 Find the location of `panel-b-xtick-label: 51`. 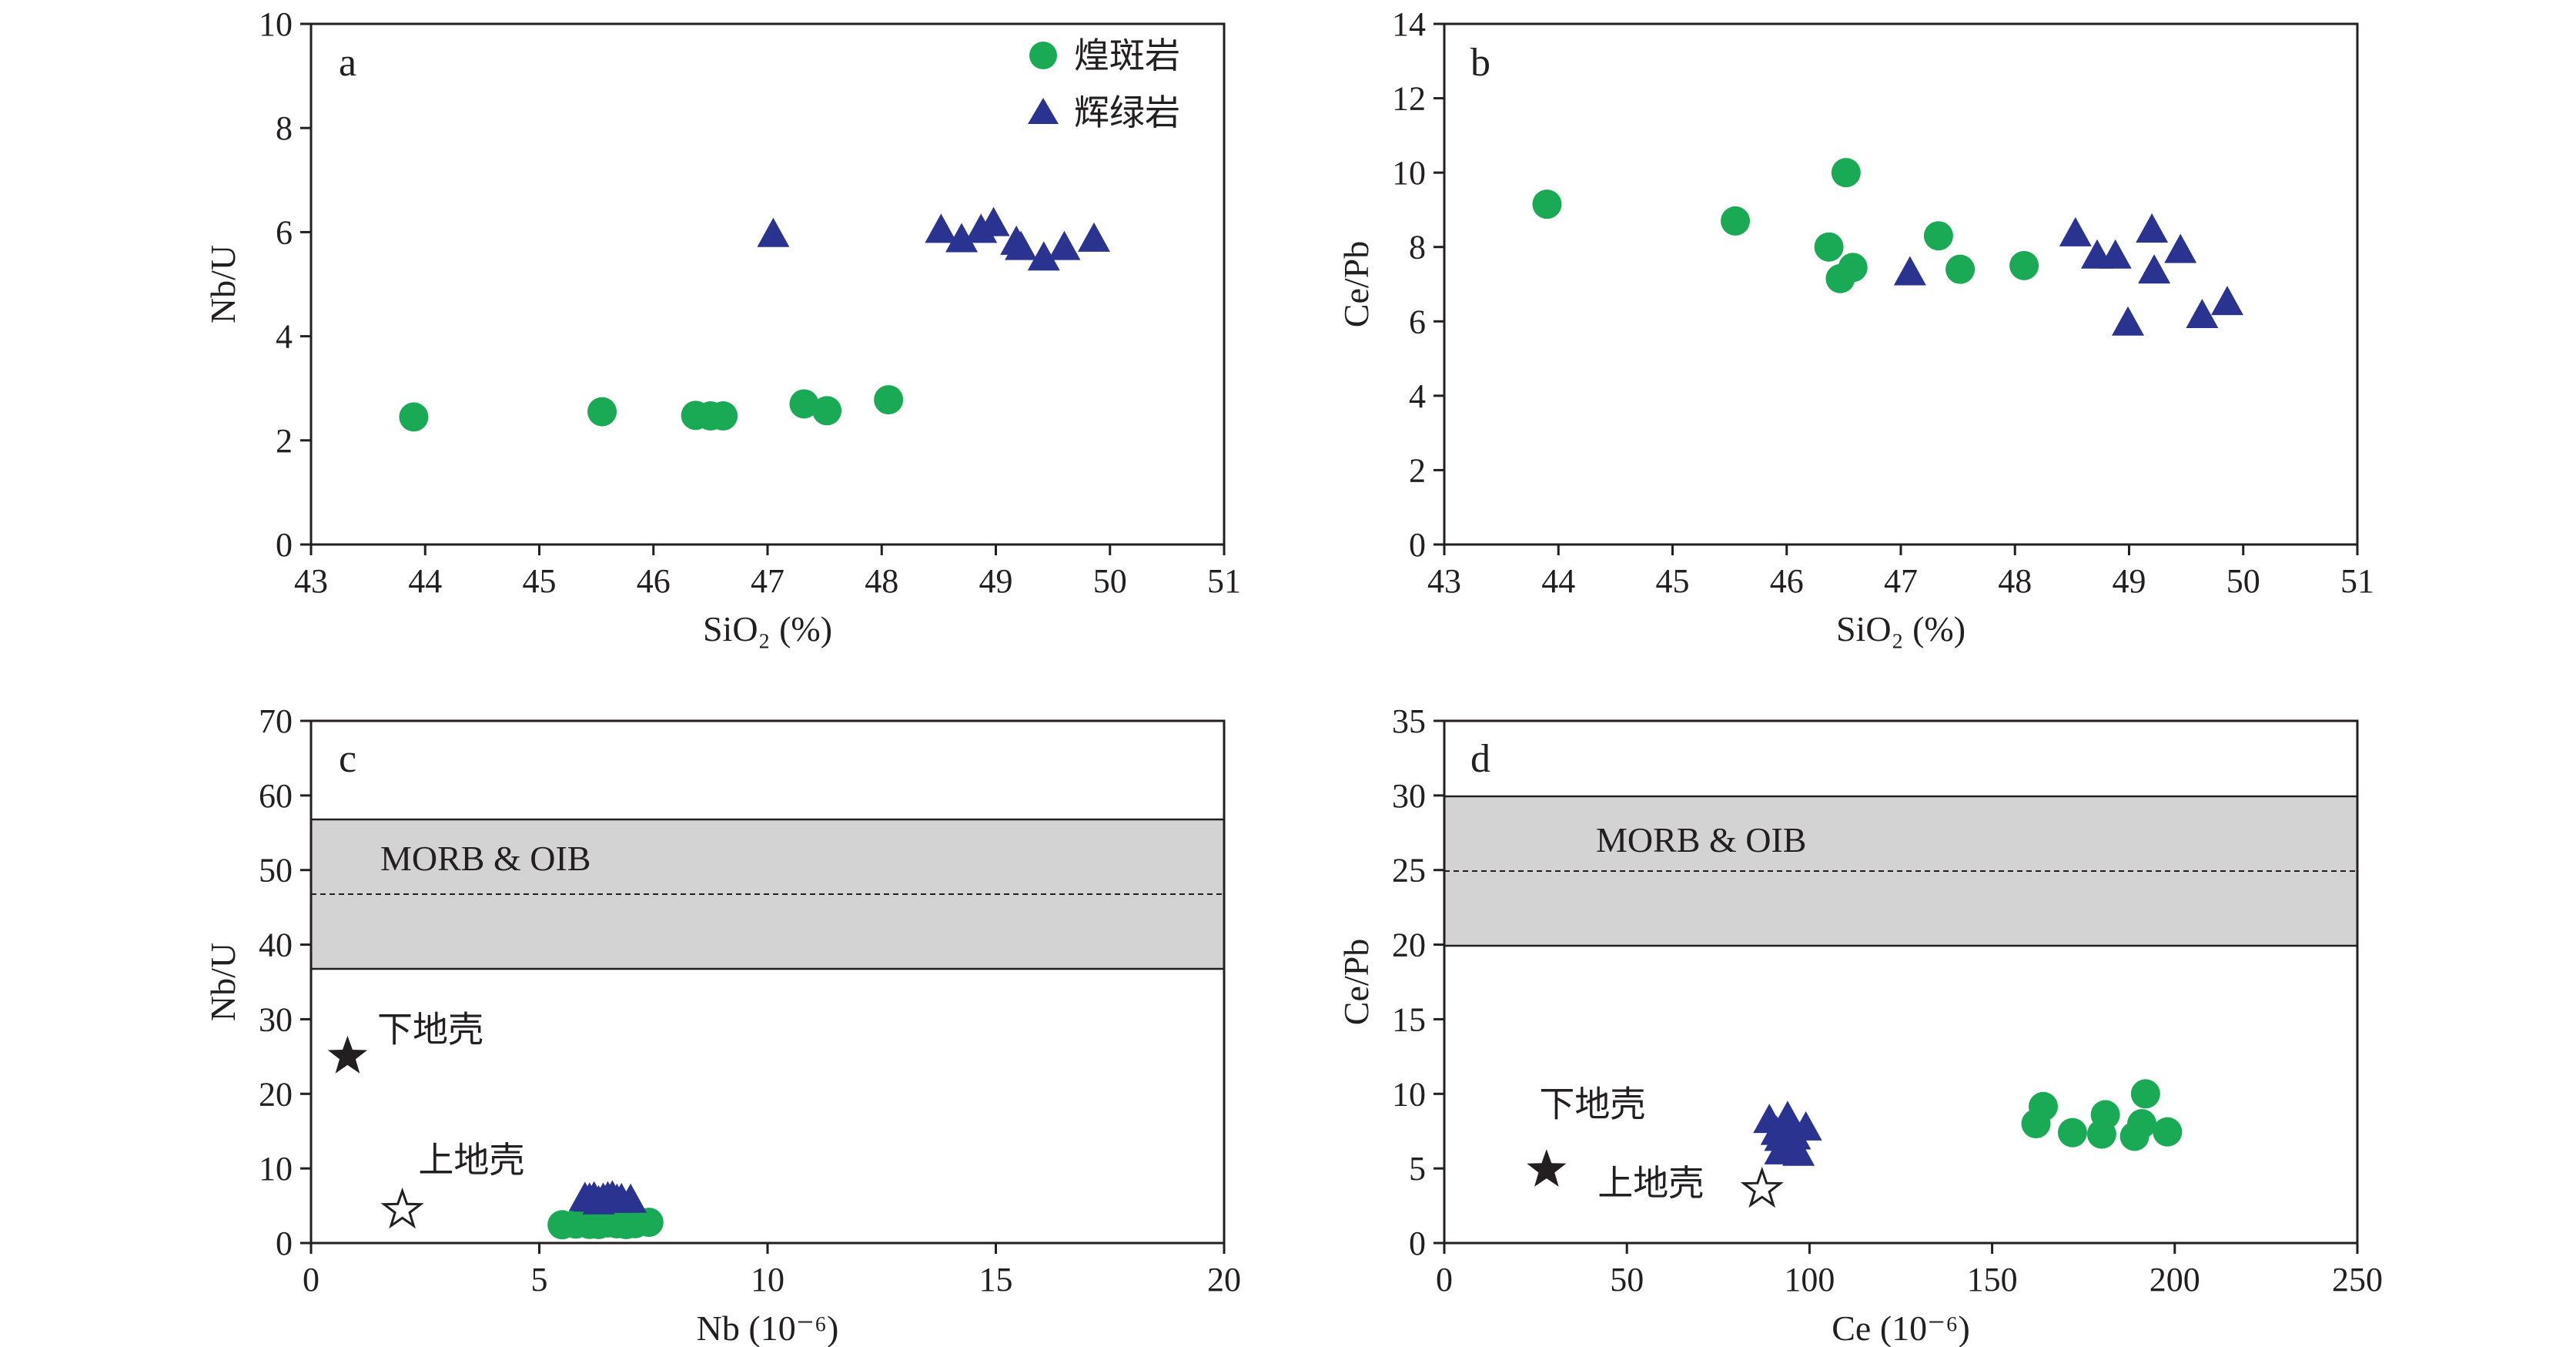

panel-b-xtick-label: 51 is located at coordinates (2357, 581).